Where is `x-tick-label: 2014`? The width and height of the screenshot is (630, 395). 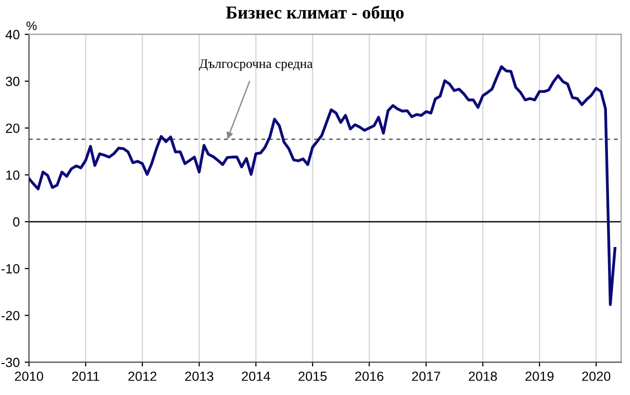 x-tick-label: 2014 is located at coordinates (256, 376).